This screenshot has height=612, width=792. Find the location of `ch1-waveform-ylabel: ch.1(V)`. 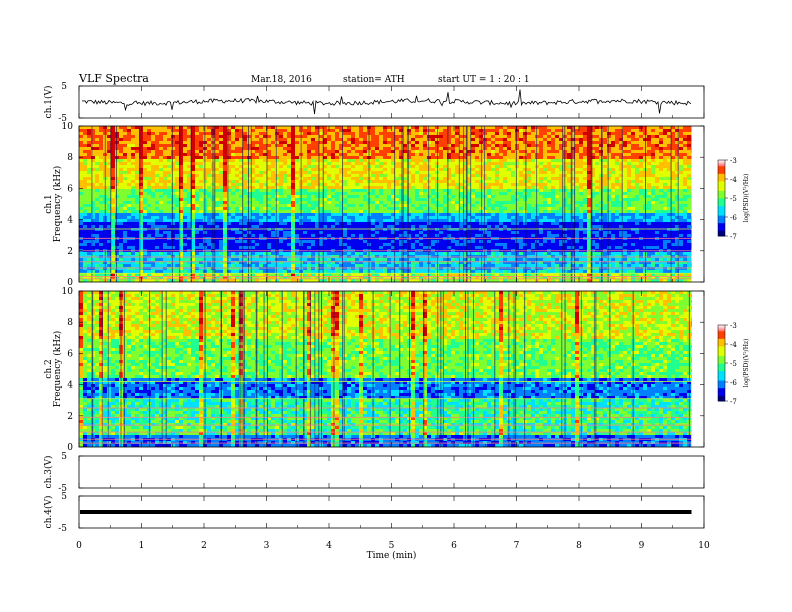

ch1-waveform-ylabel: ch.1(V) is located at coordinates (48, 102).